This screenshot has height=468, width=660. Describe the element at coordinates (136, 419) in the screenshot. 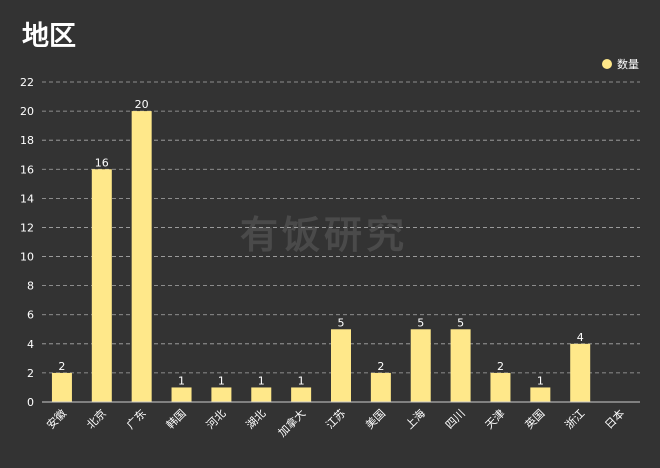

I see `x-tick-label: 广东` at that location.